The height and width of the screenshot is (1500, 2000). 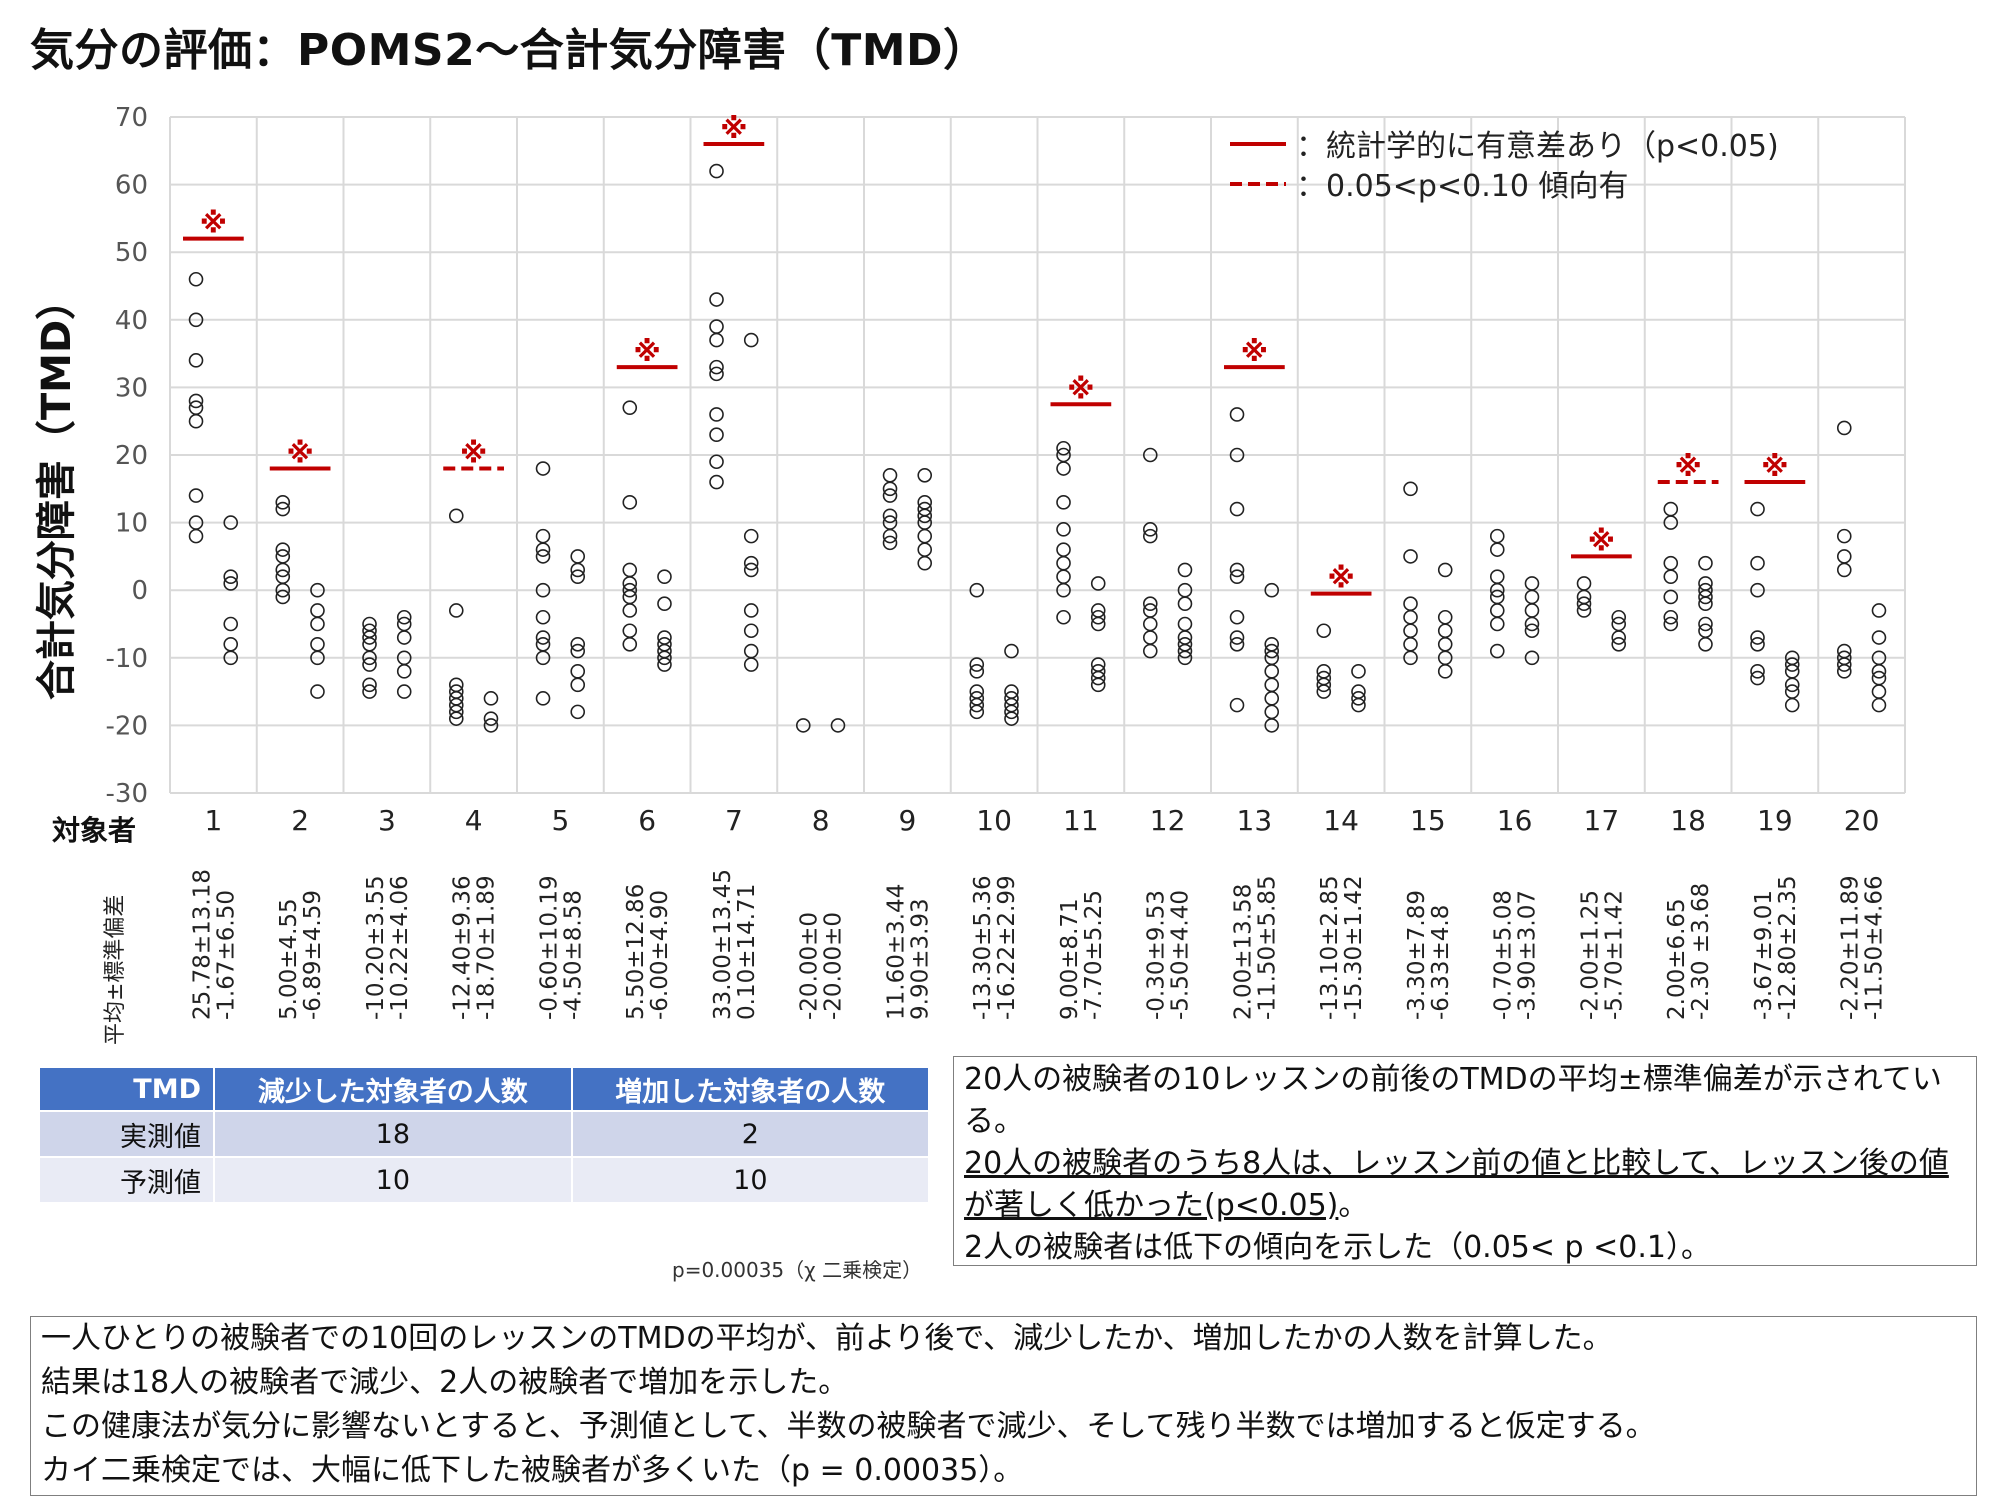 What do you see at coordinates (647, 351) in the screenshot?
I see `asterisk-icon: ※` at bounding box center [647, 351].